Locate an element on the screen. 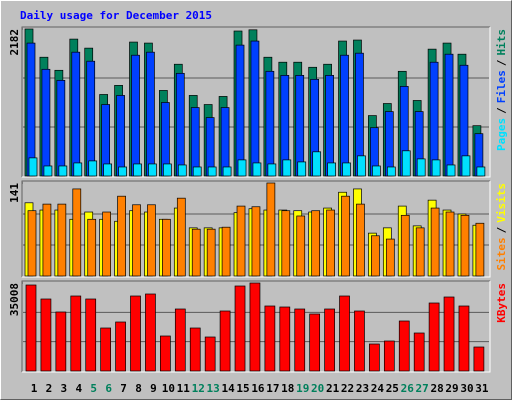  x-tick-label: 25 is located at coordinates (392, 388).